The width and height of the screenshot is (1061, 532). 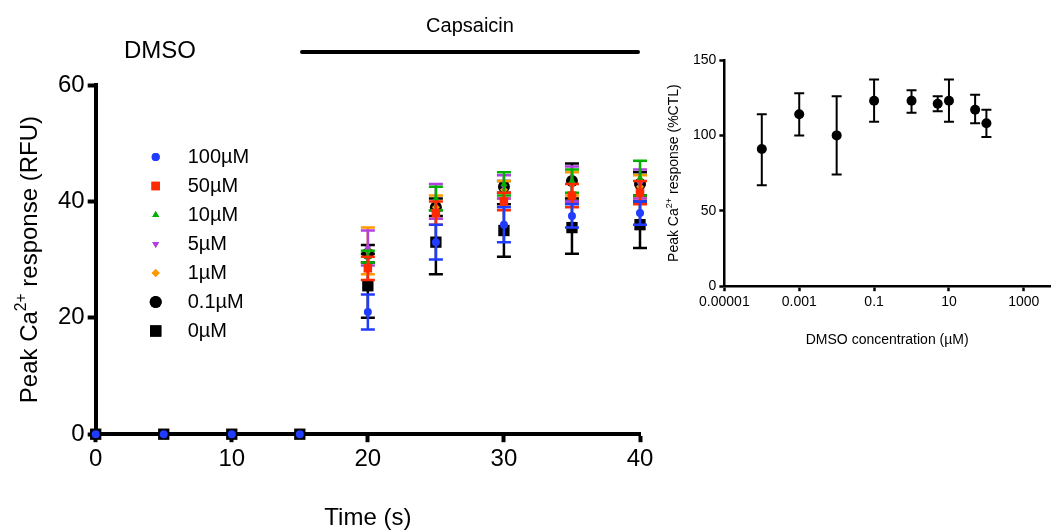 What do you see at coordinates (799, 301) in the screenshot?
I see `x-tick-label: 0.001` at bounding box center [799, 301].